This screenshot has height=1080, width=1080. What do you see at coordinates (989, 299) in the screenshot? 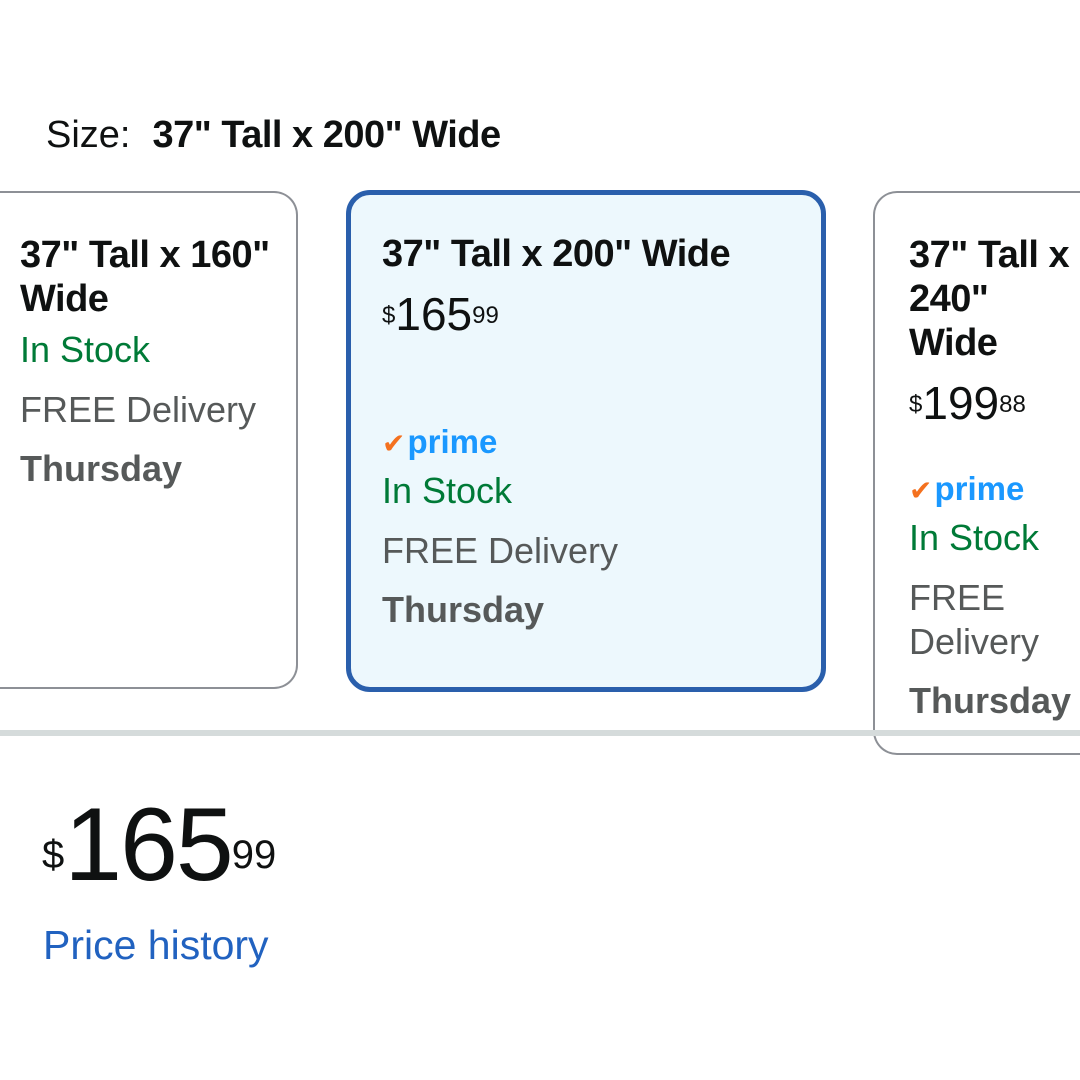
I see `size-option-title: 37" Tall x 240" Wide` at bounding box center [989, 299].